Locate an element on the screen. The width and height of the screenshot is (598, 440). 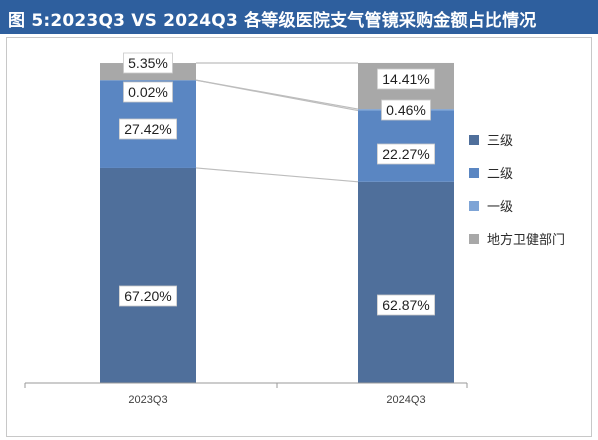
bar-2024Q3-三级 is located at coordinates (406, 282).